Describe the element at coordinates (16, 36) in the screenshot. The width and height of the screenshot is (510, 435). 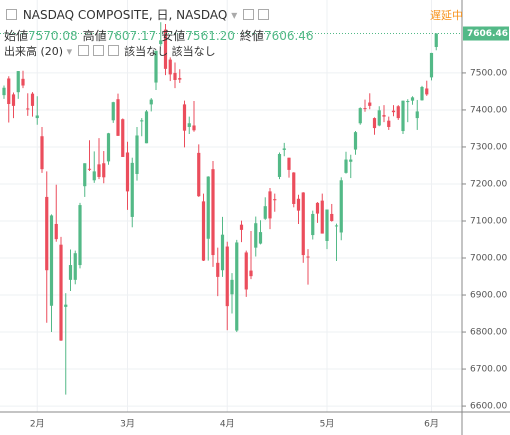
I see `ohlc-label: 始値` at that location.